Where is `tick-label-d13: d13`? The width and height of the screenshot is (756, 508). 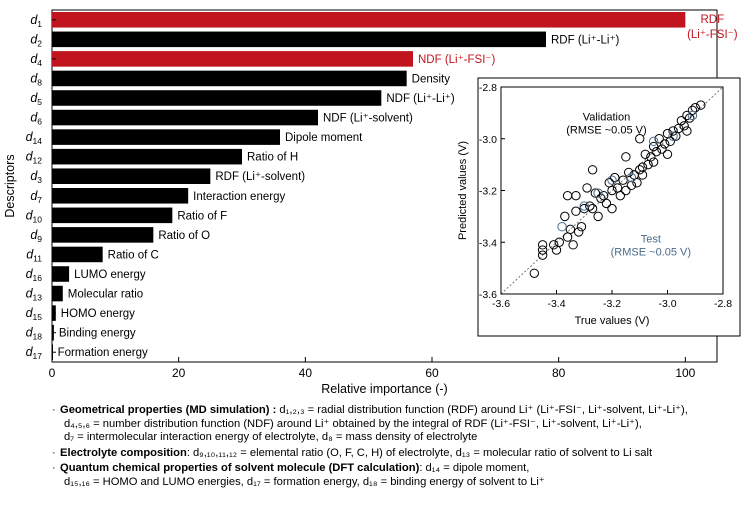 tick-label-d13: d13 is located at coordinates (34, 295).